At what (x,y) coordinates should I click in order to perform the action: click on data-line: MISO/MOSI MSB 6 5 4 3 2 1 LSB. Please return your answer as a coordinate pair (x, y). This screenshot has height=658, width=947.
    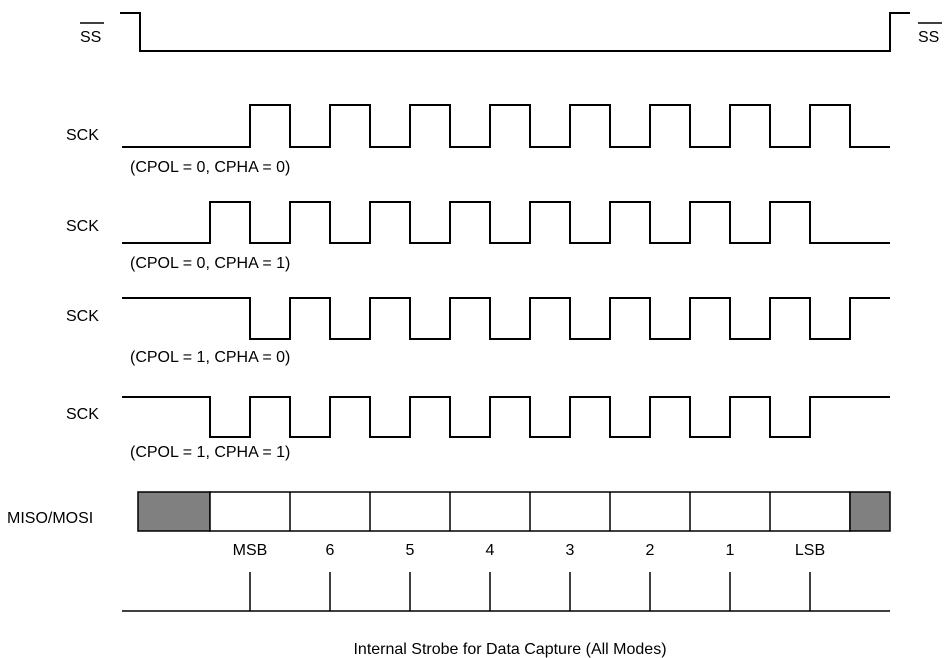
    Looking at the image, I should click on (449, 525).